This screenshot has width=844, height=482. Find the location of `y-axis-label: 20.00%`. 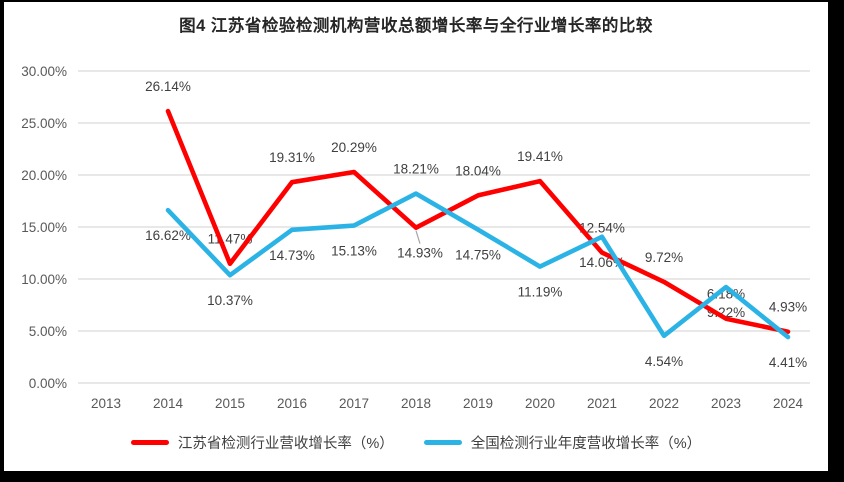

y-axis-label: 20.00% is located at coordinates (44, 175).